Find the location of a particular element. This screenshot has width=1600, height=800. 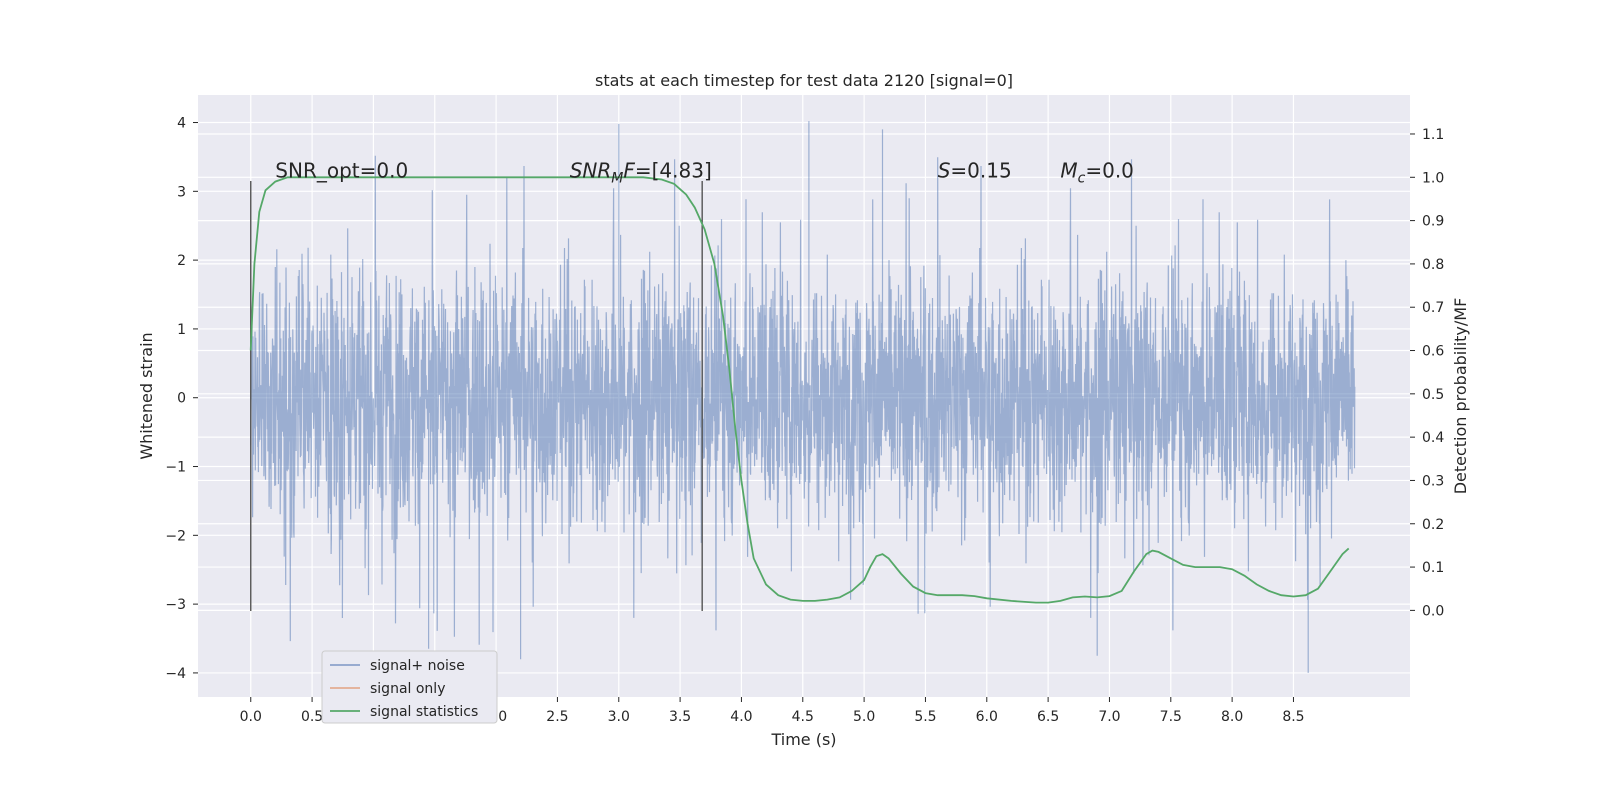

left-y-tick-label: 3 is located at coordinates (181, 192).